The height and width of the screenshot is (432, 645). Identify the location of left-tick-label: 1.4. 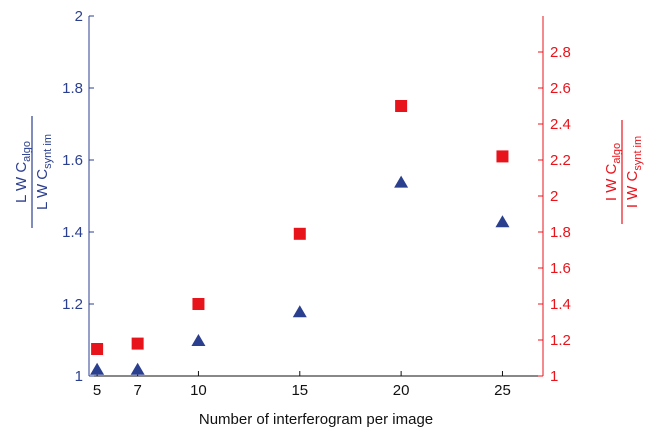
(72, 232).